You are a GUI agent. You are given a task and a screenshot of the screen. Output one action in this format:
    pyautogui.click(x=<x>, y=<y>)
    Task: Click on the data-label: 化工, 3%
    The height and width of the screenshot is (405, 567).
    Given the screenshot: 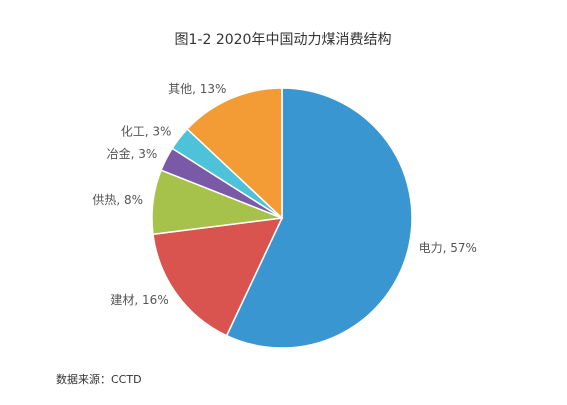 What is the action you would take?
    pyautogui.click(x=146, y=132)
    